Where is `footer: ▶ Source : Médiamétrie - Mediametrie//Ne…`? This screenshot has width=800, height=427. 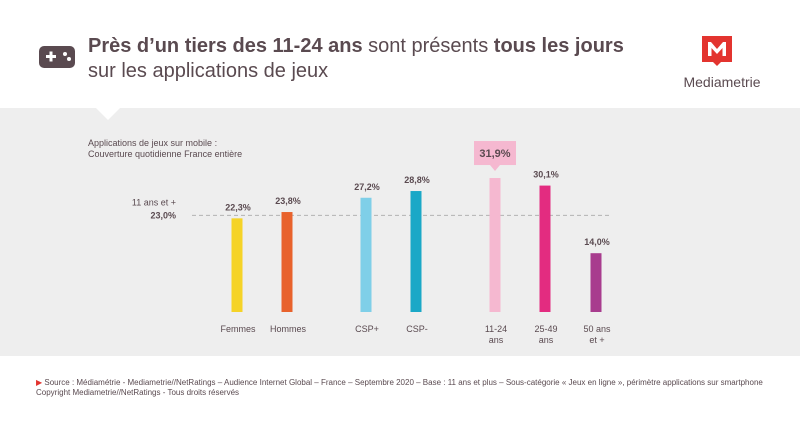
footer: ▶ Source : Médiamétrie - Mediametrie//Ne… is located at coordinates (406, 388).